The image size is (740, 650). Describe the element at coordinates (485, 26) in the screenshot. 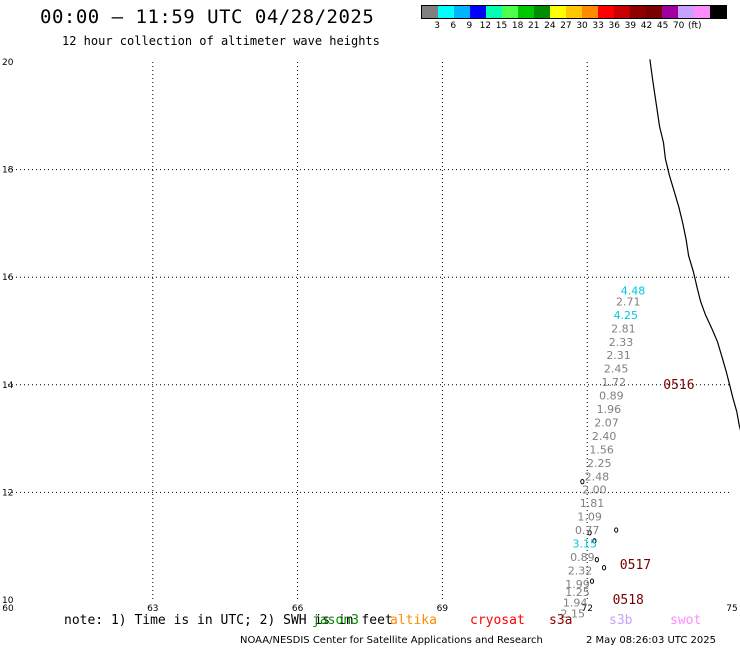

I see `color-scale-label: 12` at that location.